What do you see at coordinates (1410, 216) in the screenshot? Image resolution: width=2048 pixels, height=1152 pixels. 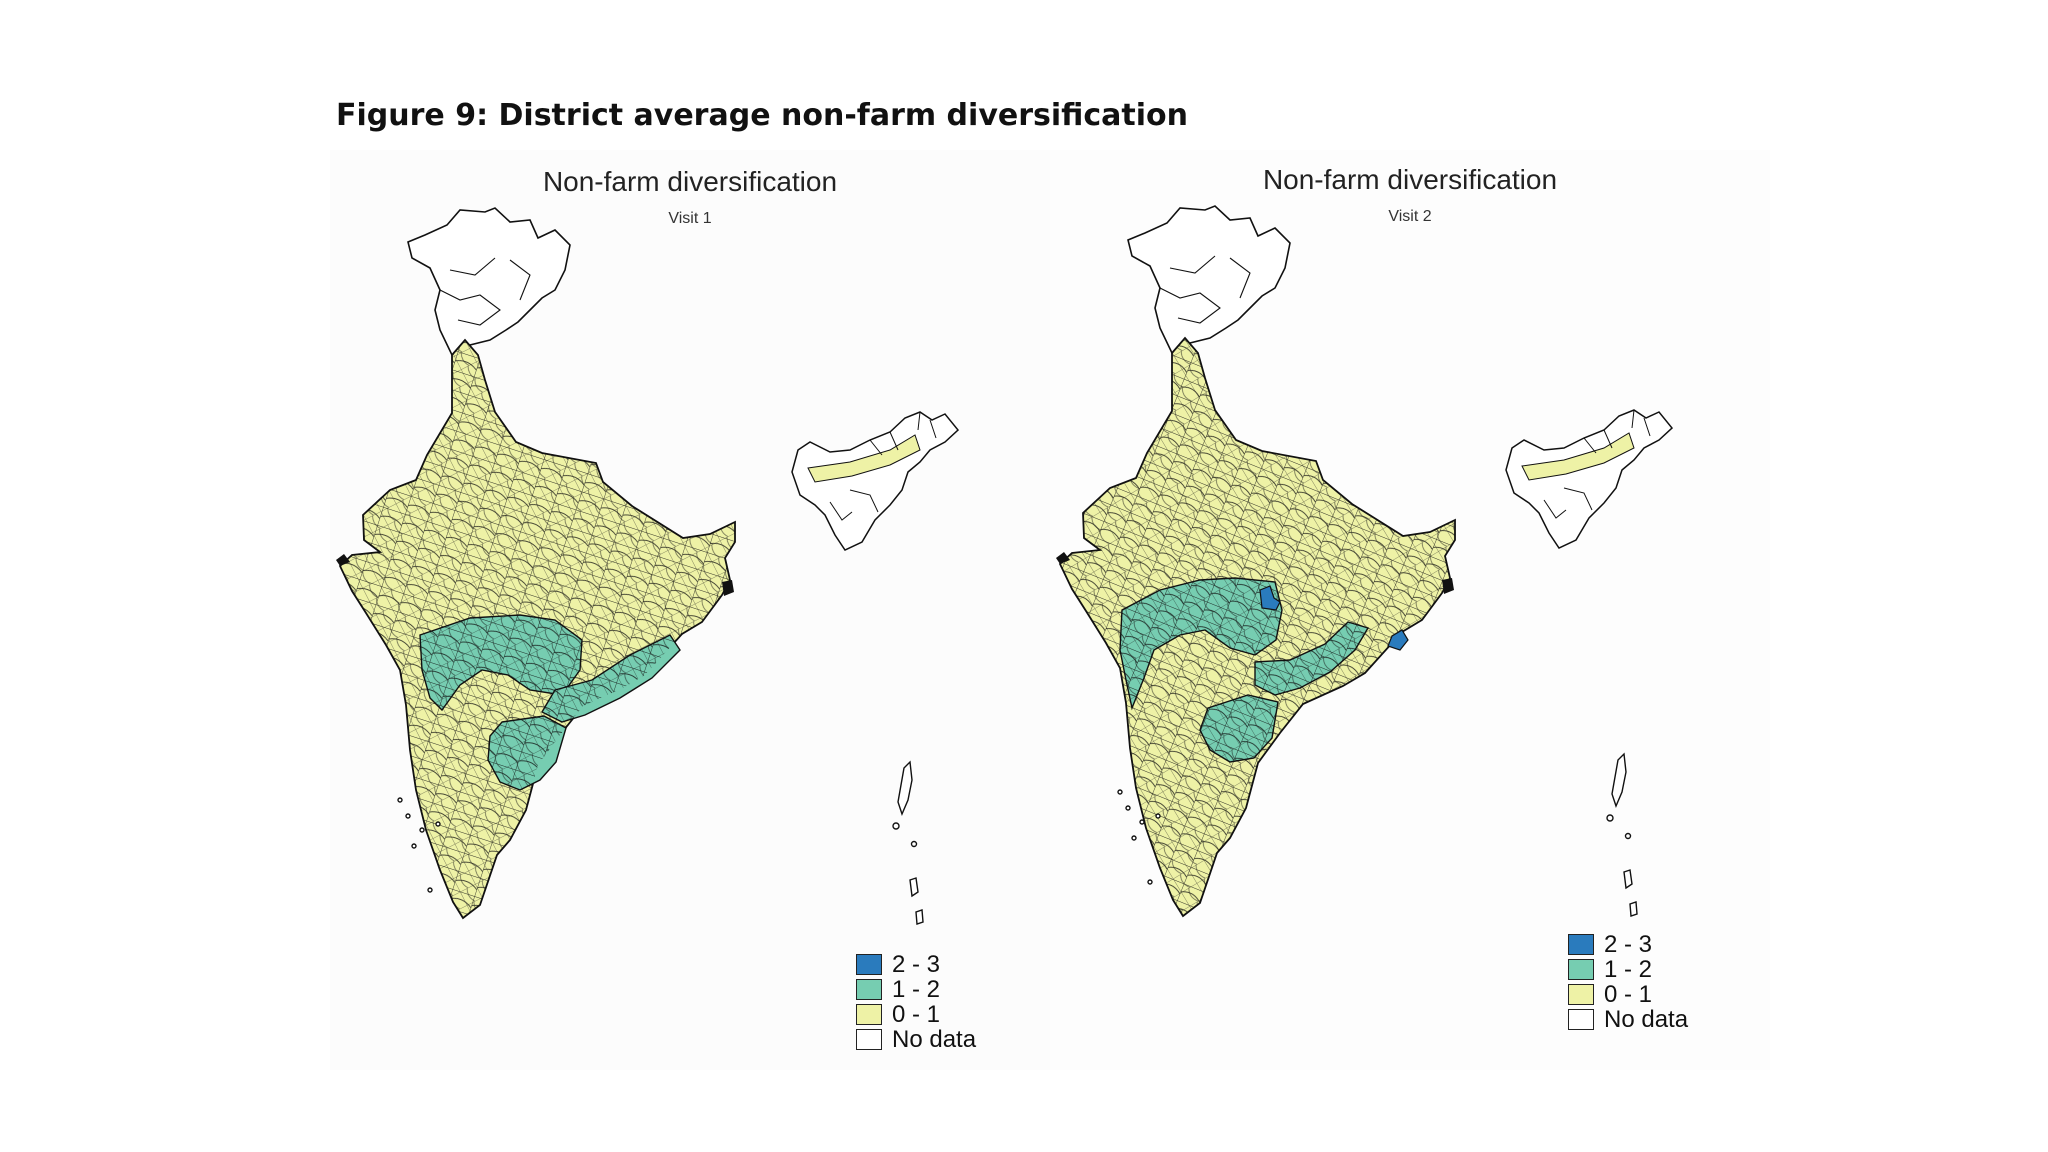 I see `map-subtitle: Visit 2` at bounding box center [1410, 216].